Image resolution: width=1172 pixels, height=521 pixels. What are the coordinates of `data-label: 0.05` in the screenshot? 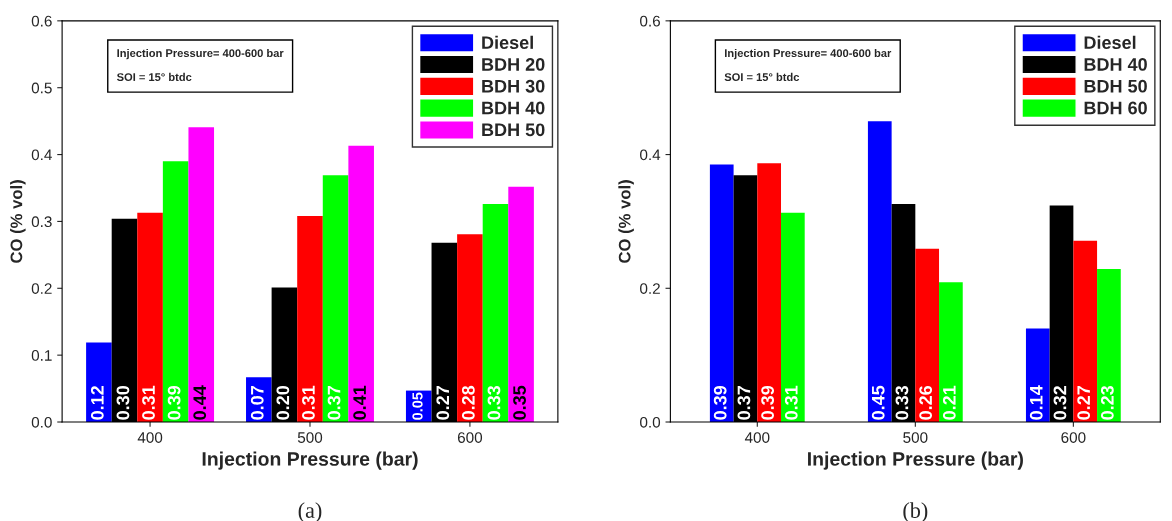 It's located at (417, 406).